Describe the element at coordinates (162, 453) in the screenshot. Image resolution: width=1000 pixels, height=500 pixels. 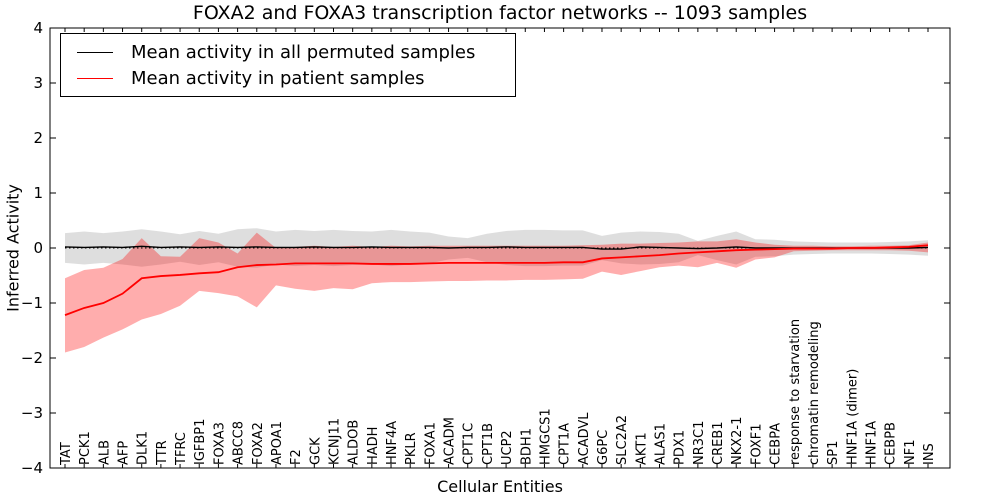
I see `x-tick-label: TTR` at that location.